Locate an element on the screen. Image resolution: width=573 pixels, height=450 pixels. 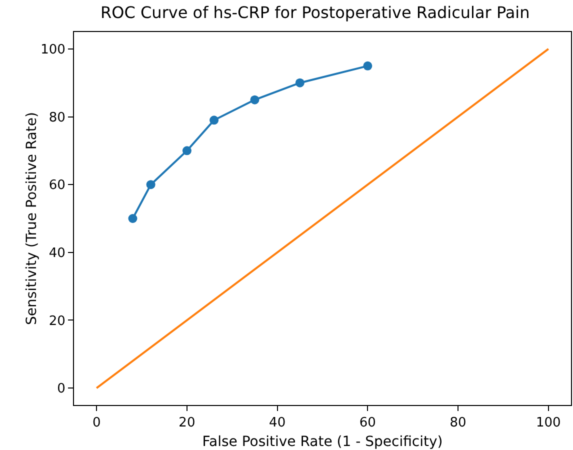
y-axis-title: Sensitivity (True Positive Rate) is located at coordinates (32, 218).